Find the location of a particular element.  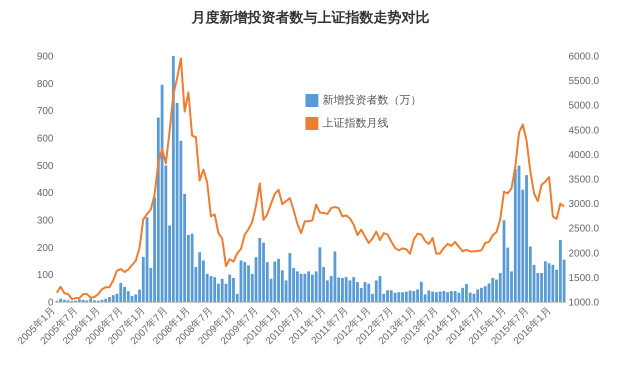

y2-tick-label: 4500.0 is located at coordinates (584, 130).